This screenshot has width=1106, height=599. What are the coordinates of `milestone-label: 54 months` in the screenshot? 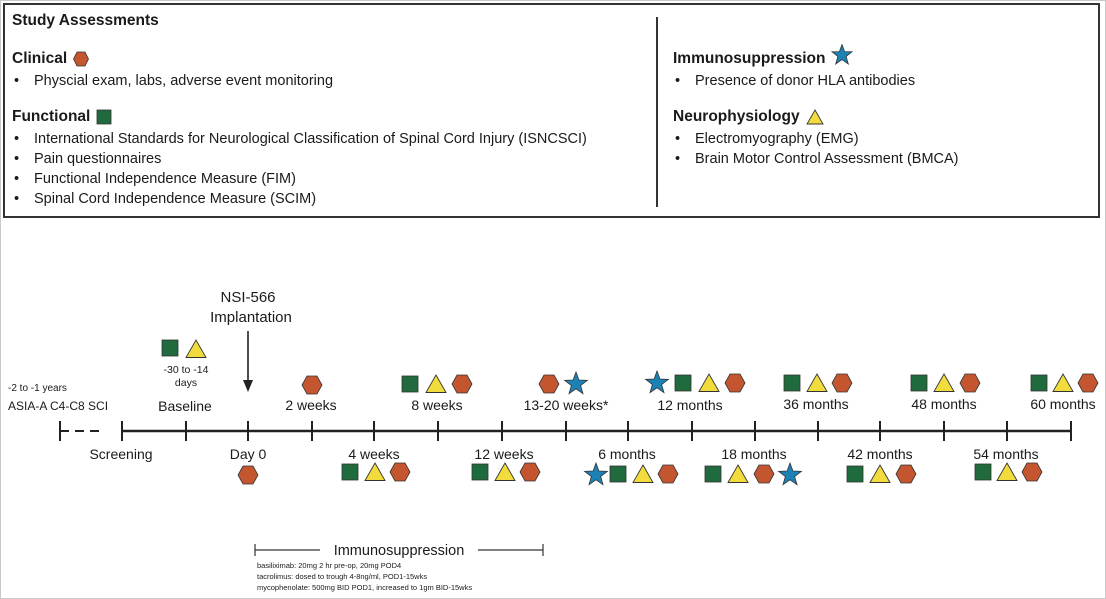 It's located at (1005, 454).